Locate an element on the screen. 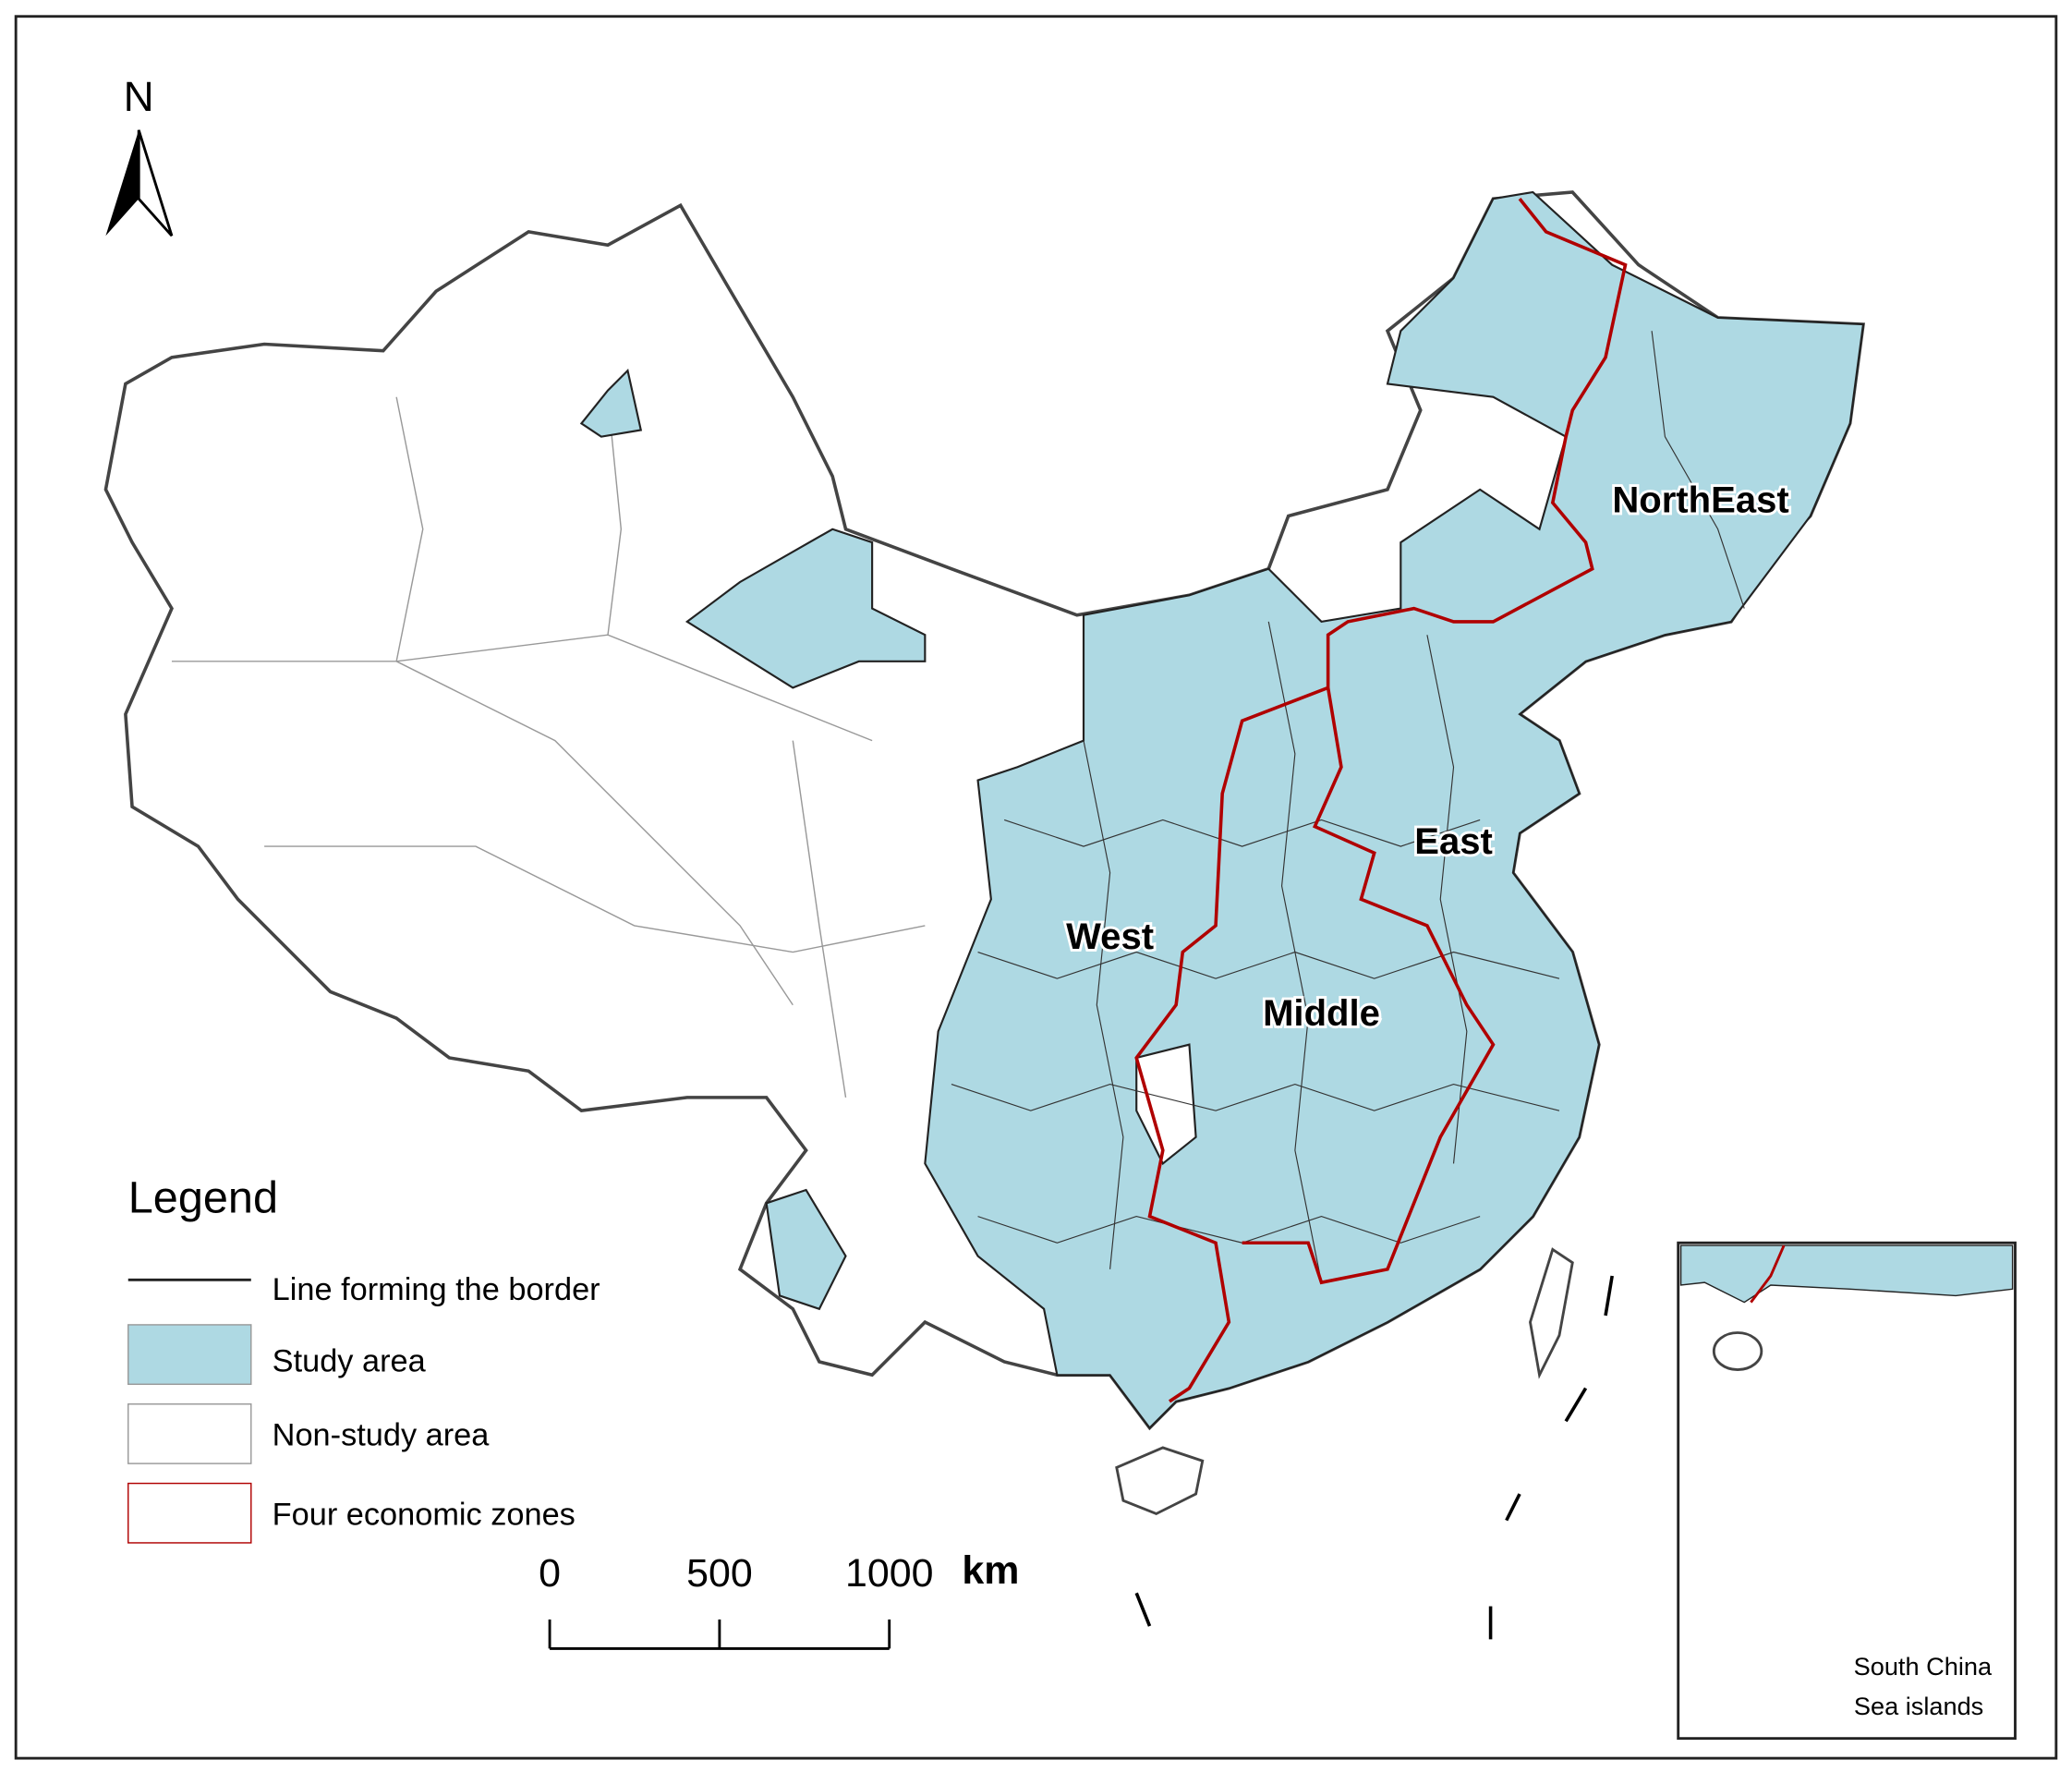 This screenshot has width=2072, height=1772. taiwan is located at coordinates (1551, 1313).